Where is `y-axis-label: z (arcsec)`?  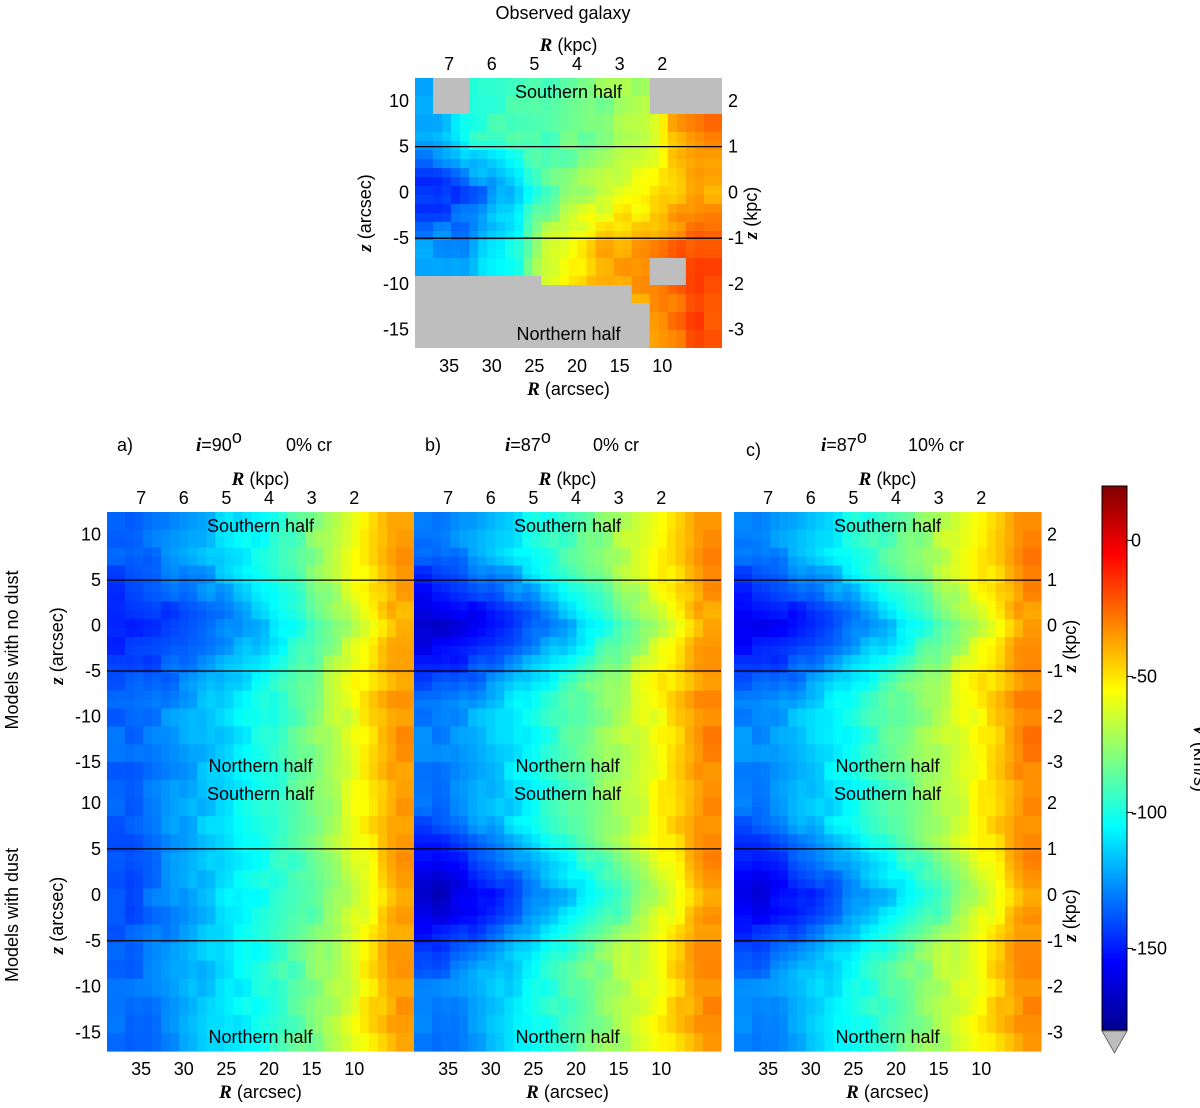
y-axis-label: z (arcsec) is located at coordinates (365, 213).